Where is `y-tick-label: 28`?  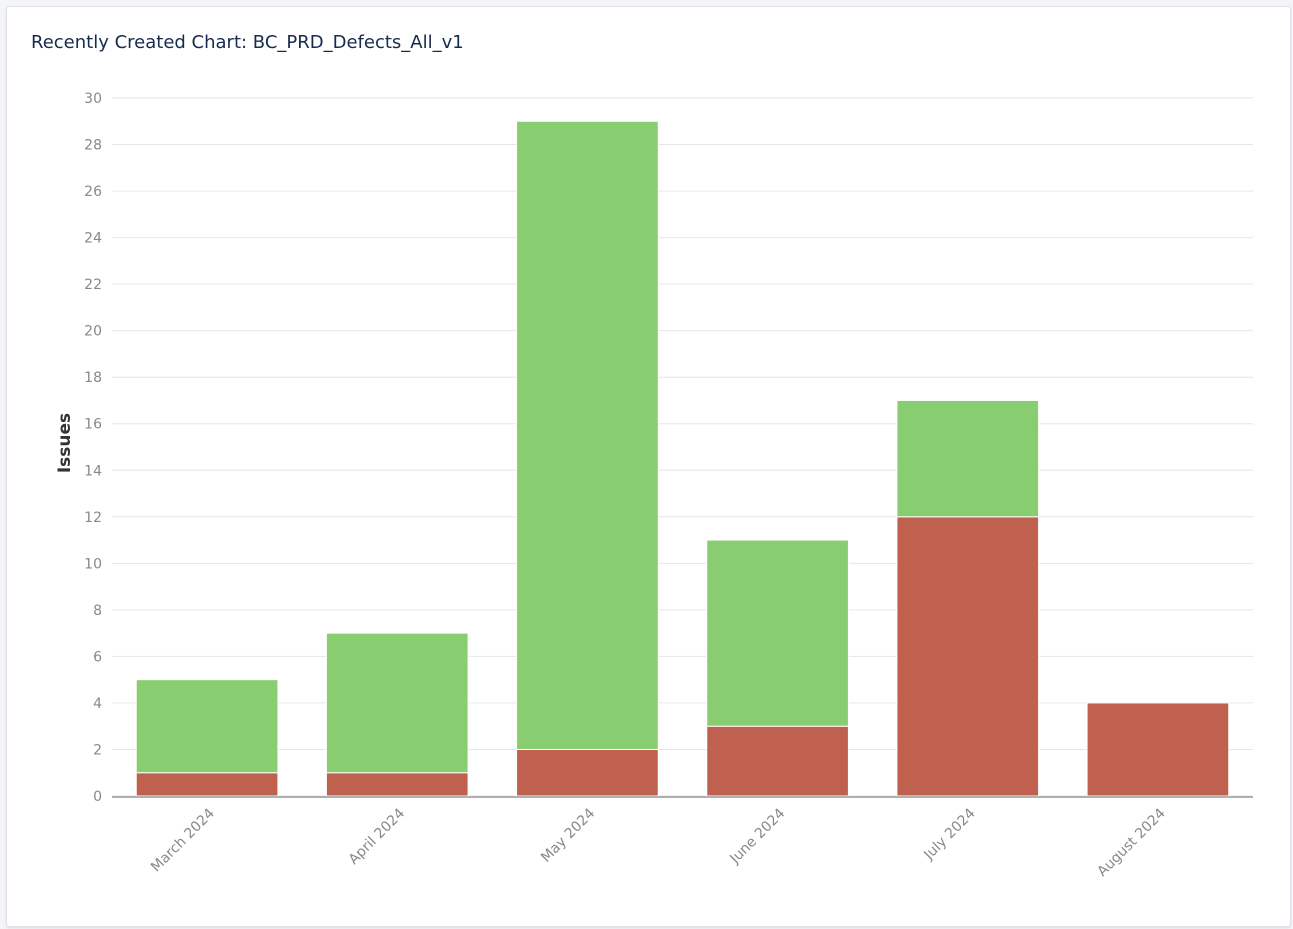 y-tick-label: 28 is located at coordinates (93, 146).